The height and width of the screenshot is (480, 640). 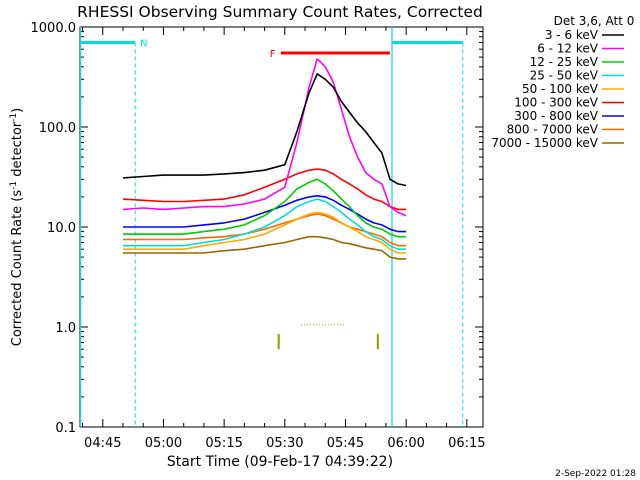 I want to click on x-tick-label: 05:00, so click(x=163, y=443).